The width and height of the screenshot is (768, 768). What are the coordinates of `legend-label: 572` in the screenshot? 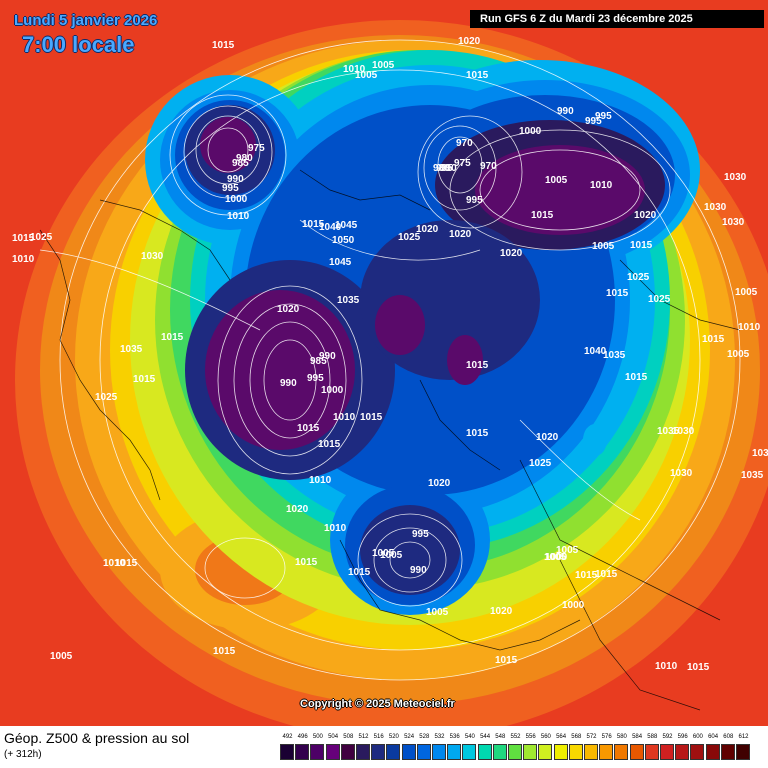 It's located at (591, 737).